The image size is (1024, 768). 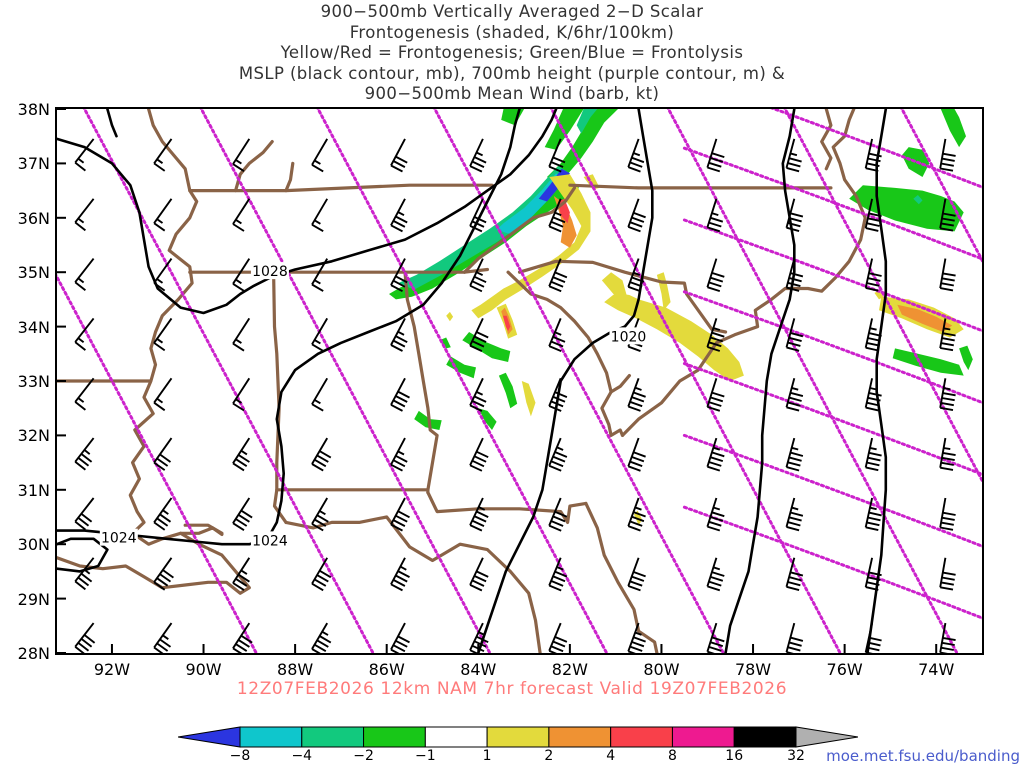 What do you see at coordinates (269, 540) in the screenshot?
I see `mslp-label-2: 1024` at bounding box center [269, 540].